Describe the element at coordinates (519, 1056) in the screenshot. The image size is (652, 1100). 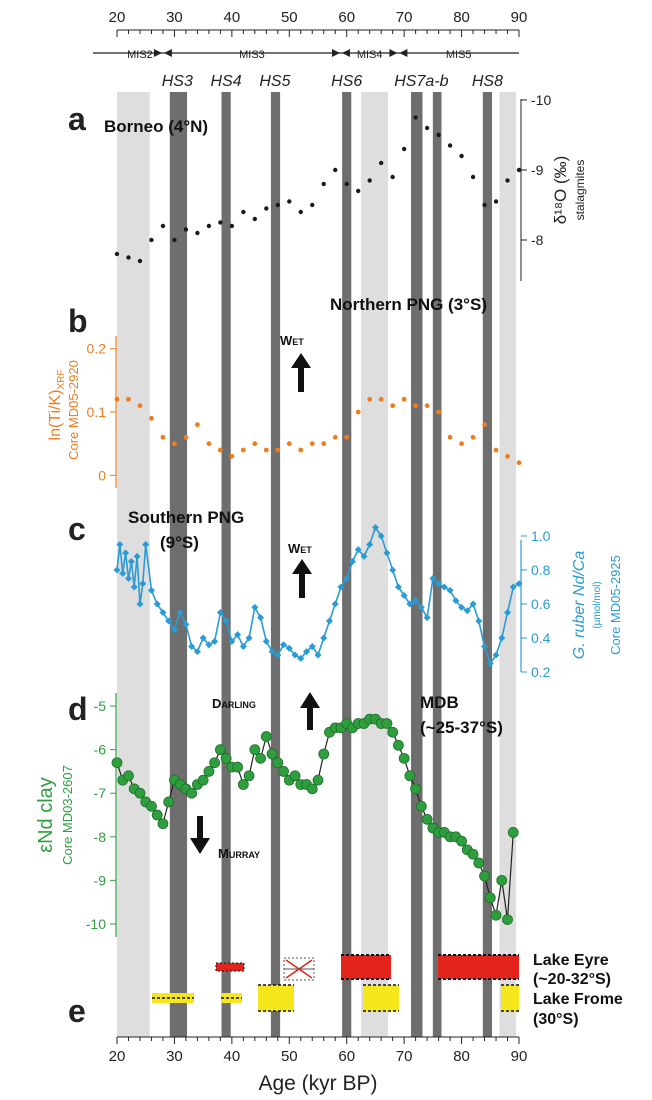
I see `bottom-tick-label: 90` at that location.